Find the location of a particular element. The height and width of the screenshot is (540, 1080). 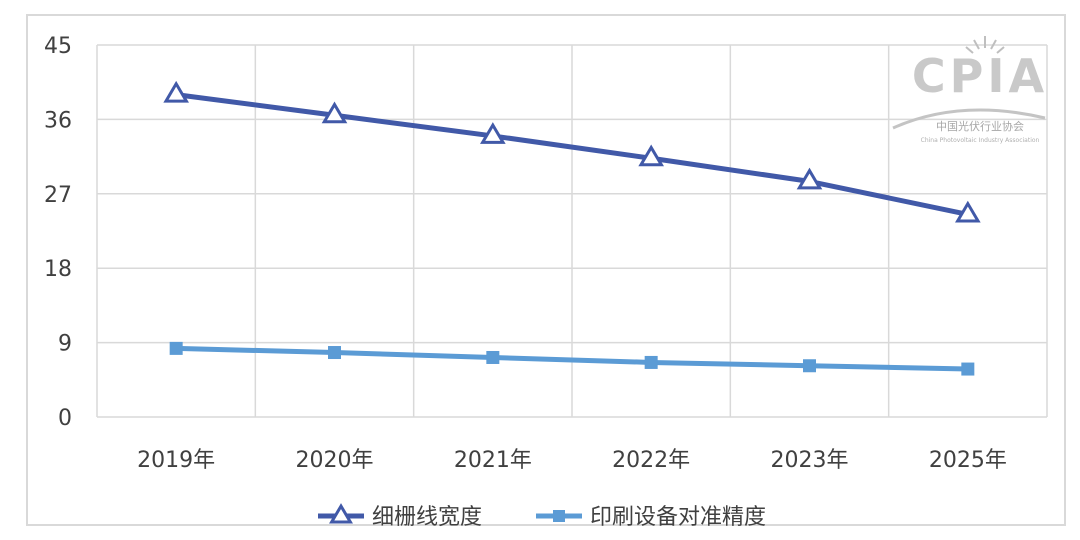

logo-name: CPIA is located at coordinates (980, 76).